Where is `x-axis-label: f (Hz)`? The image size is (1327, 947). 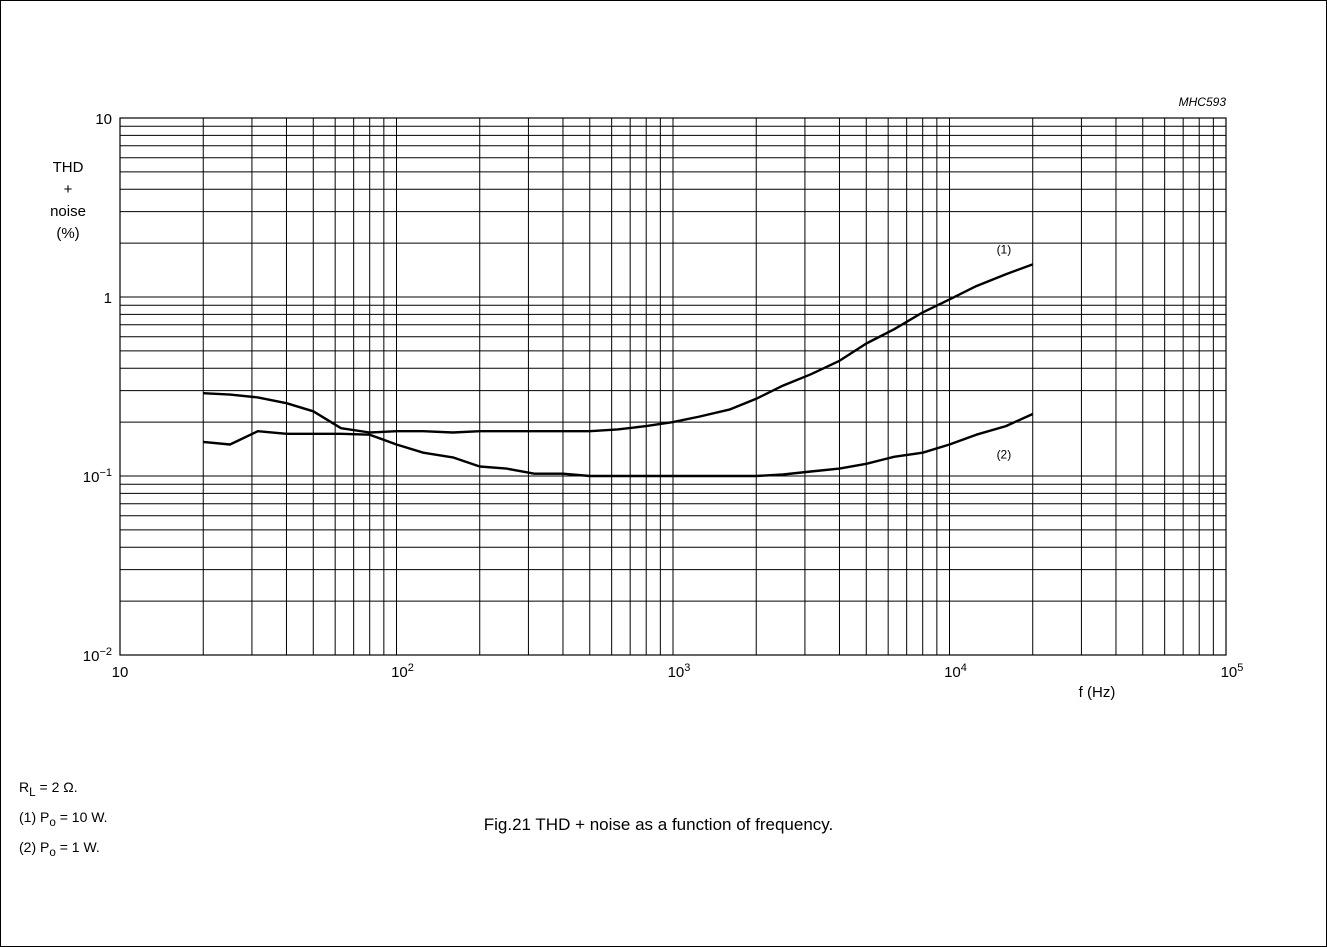
x-axis-label: f (Hz) is located at coordinates (1097, 692).